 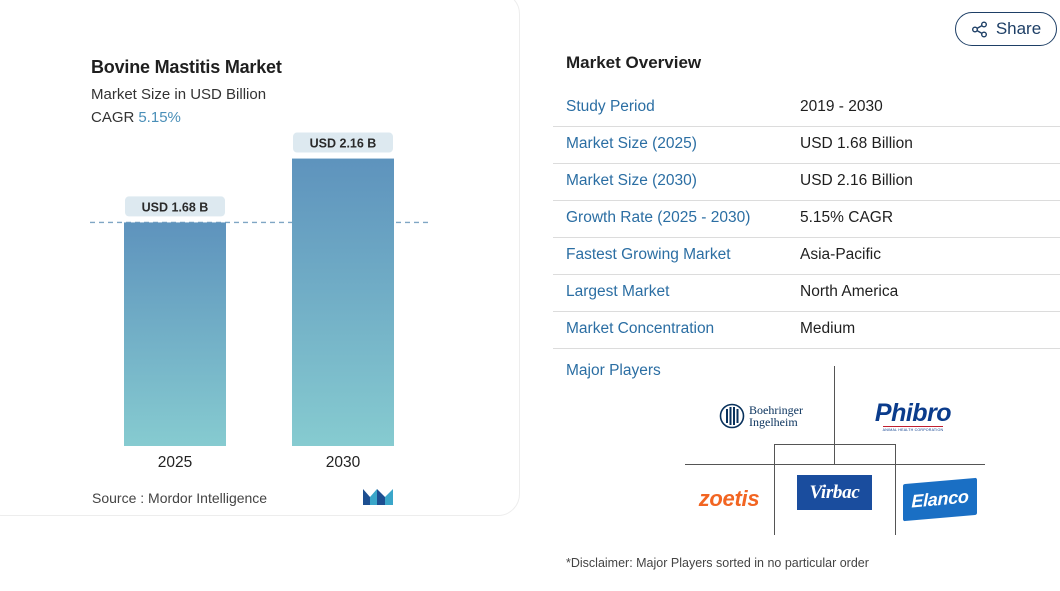 I want to click on overview-value: 2019 - 2030, so click(x=841, y=106).